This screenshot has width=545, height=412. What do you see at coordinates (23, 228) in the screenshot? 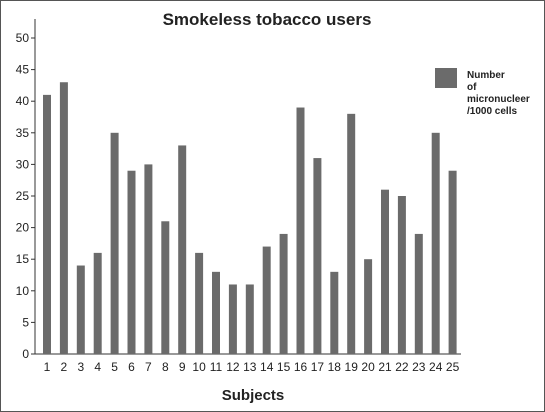
I see `y-tick-label: 20` at bounding box center [23, 228].